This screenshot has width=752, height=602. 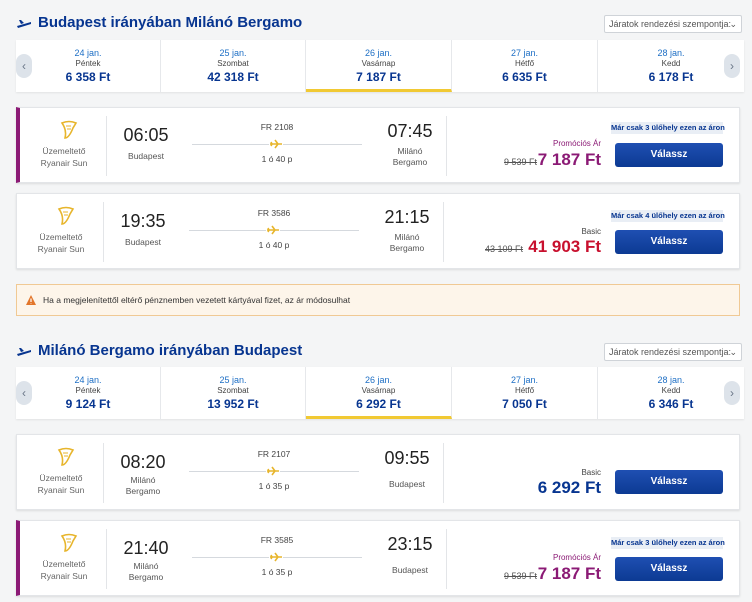 I want to click on fare-type: Basic, so click(x=591, y=472).